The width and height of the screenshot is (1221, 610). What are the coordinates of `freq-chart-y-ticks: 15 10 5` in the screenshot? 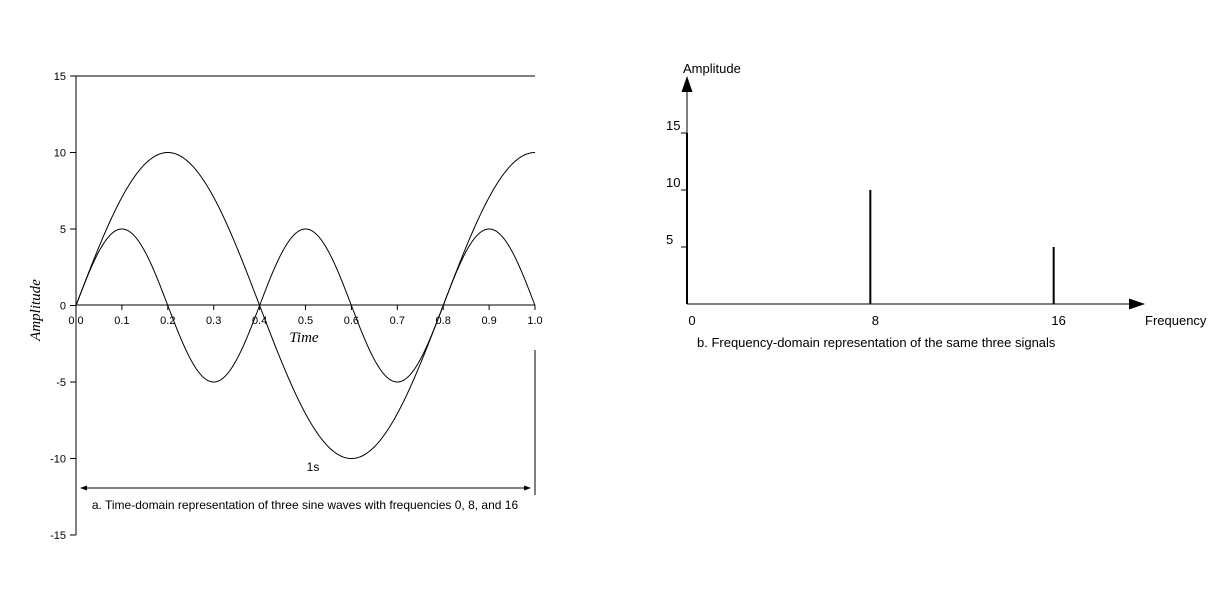 It's located at (676, 183).